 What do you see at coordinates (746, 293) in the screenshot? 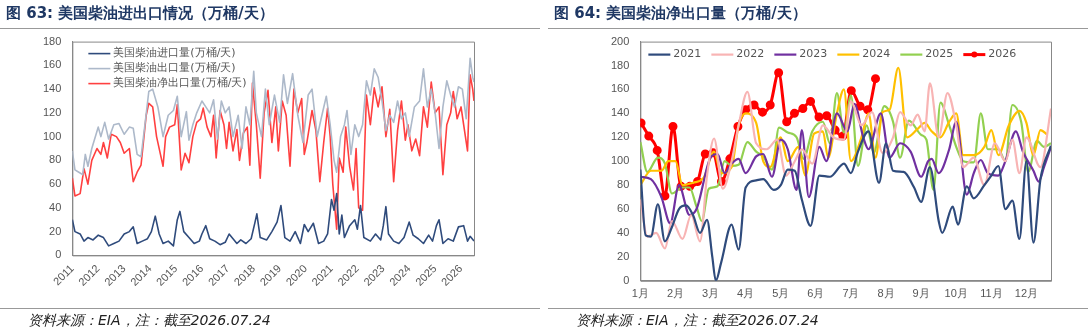
I see `x-tick-label: 4月` at bounding box center [746, 293].